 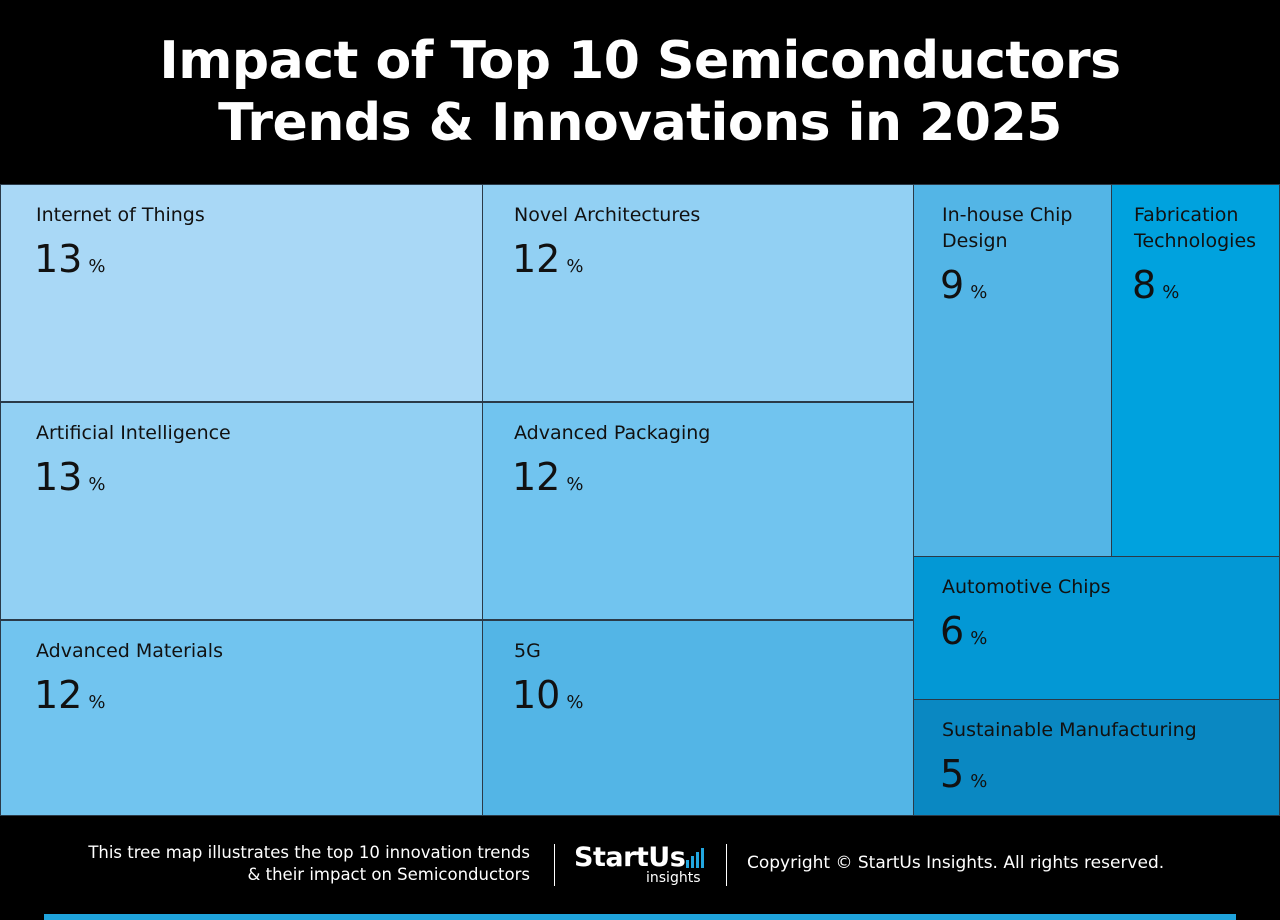 I want to click on tile-novel-architectures: Novel Architectures 12%, so click(x=698, y=293).